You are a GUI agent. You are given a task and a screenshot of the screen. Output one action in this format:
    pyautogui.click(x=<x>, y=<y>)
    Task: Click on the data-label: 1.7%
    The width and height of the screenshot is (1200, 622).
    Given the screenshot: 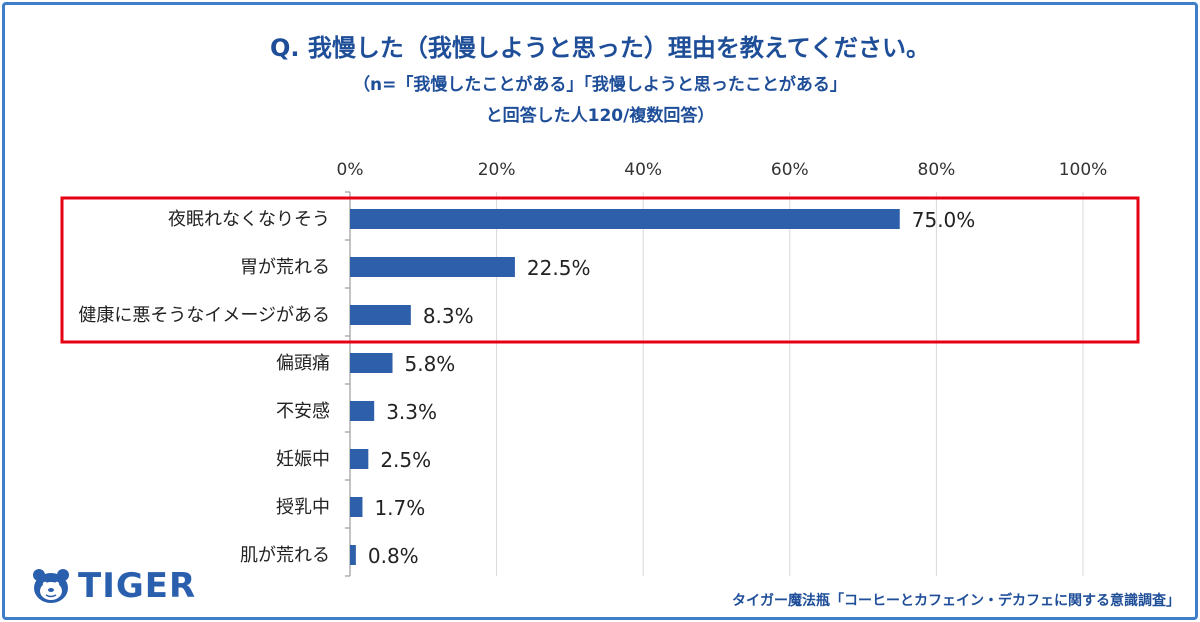 What is the action you would take?
    pyautogui.click(x=399, y=508)
    